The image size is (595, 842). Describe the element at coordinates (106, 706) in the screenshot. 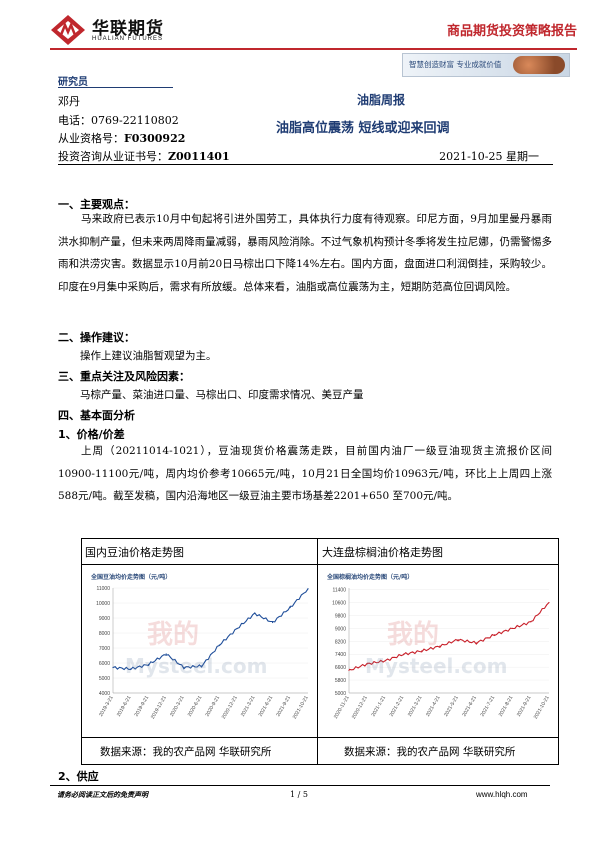

I see `x-tick-label: 2019-3-21` at that location.